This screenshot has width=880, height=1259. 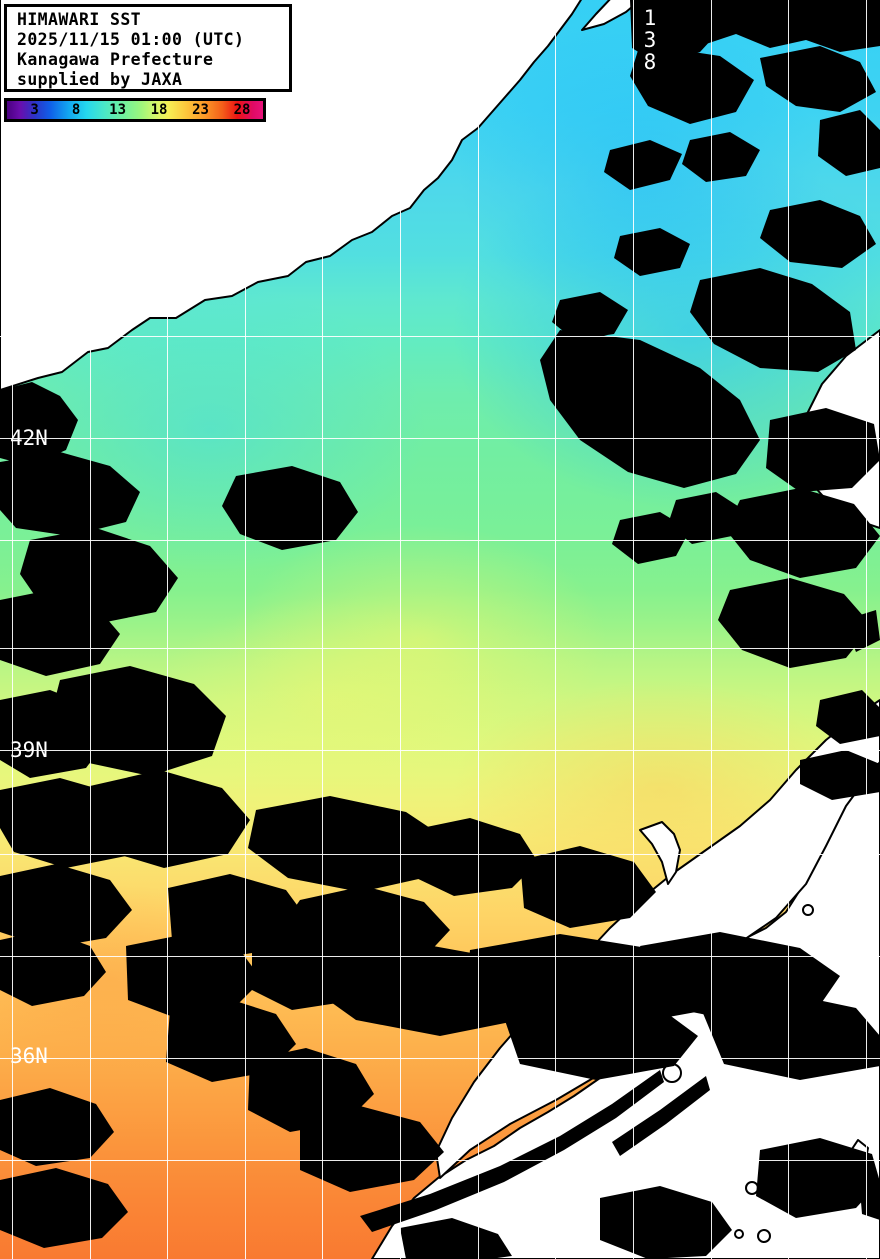 I want to click on info-region: Kanagawa Prefecture, so click(x=115, y=59).